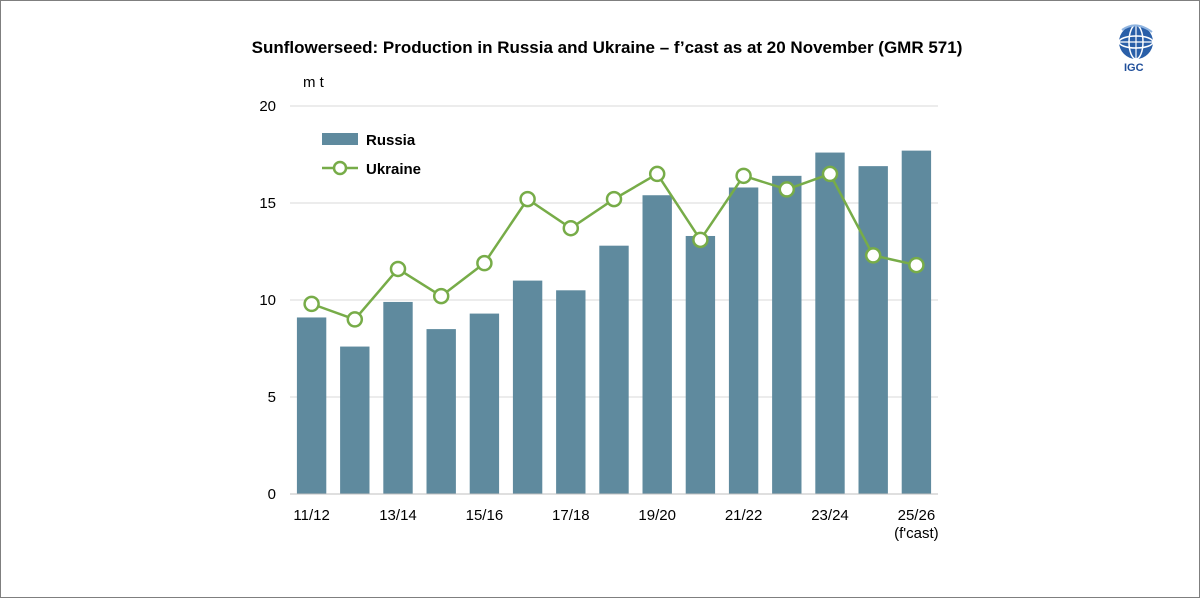  What do you see at coordinates (272, 494) in the screenshot?
I see `y-tick-label: 0` at bounding box center [272, 494].